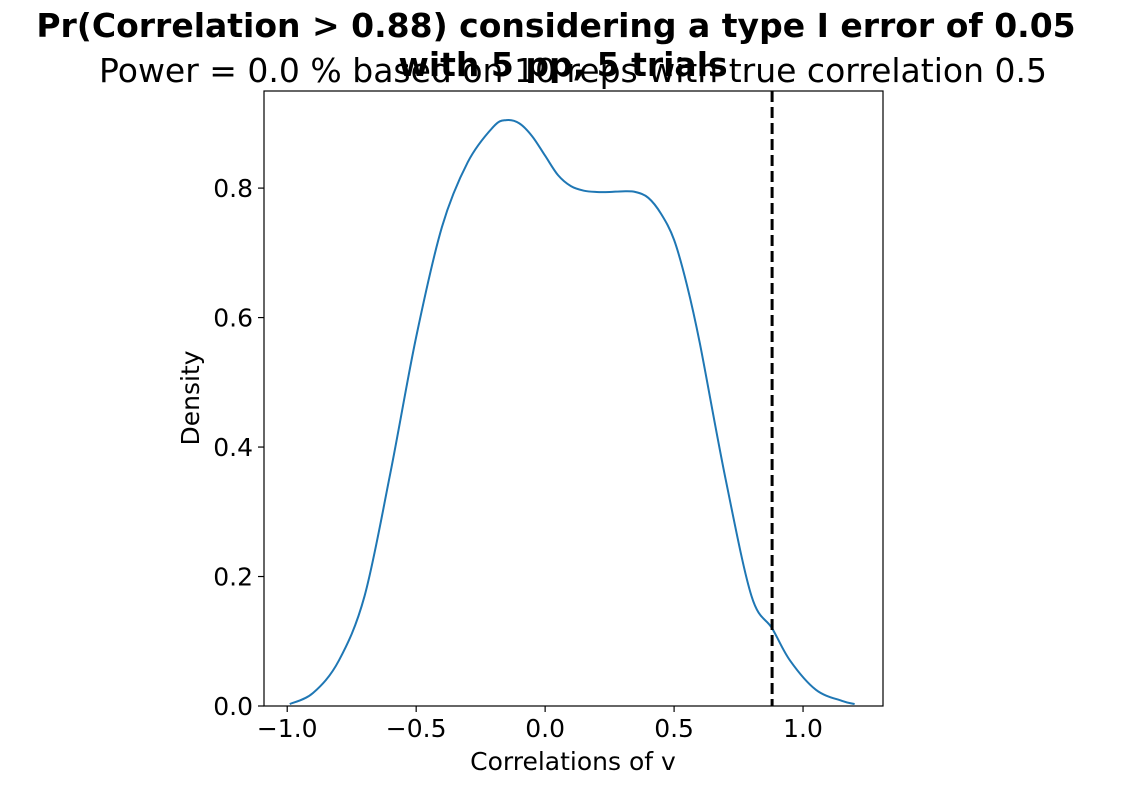 Image resolution: width=1125 pixels, height=787 pixels. What do you see at coordinates (233, 318) in the screenshot?
I see `y-tick-label: 0.6` at bounding box center [233, 318].